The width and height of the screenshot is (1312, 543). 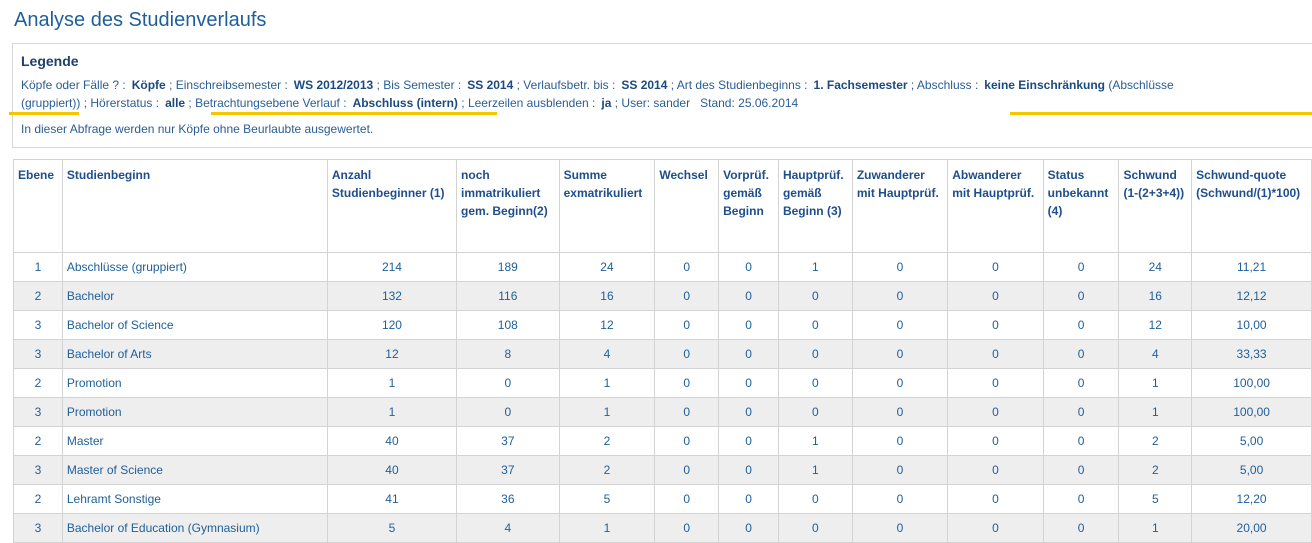 What do you see at coordinates (392, 499) in the screenshot?
I see `table-cell: 41` at bounding box center [392, 499].